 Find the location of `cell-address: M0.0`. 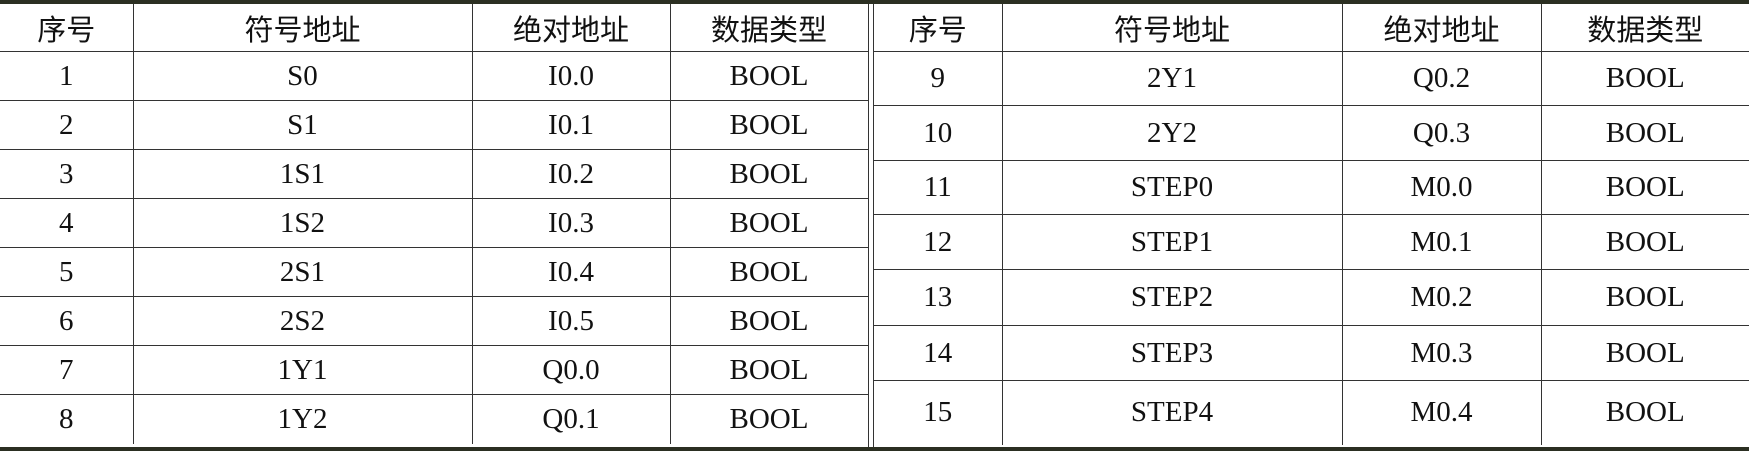

cell-address: M0.0 is located at coordinates (1441, 187).